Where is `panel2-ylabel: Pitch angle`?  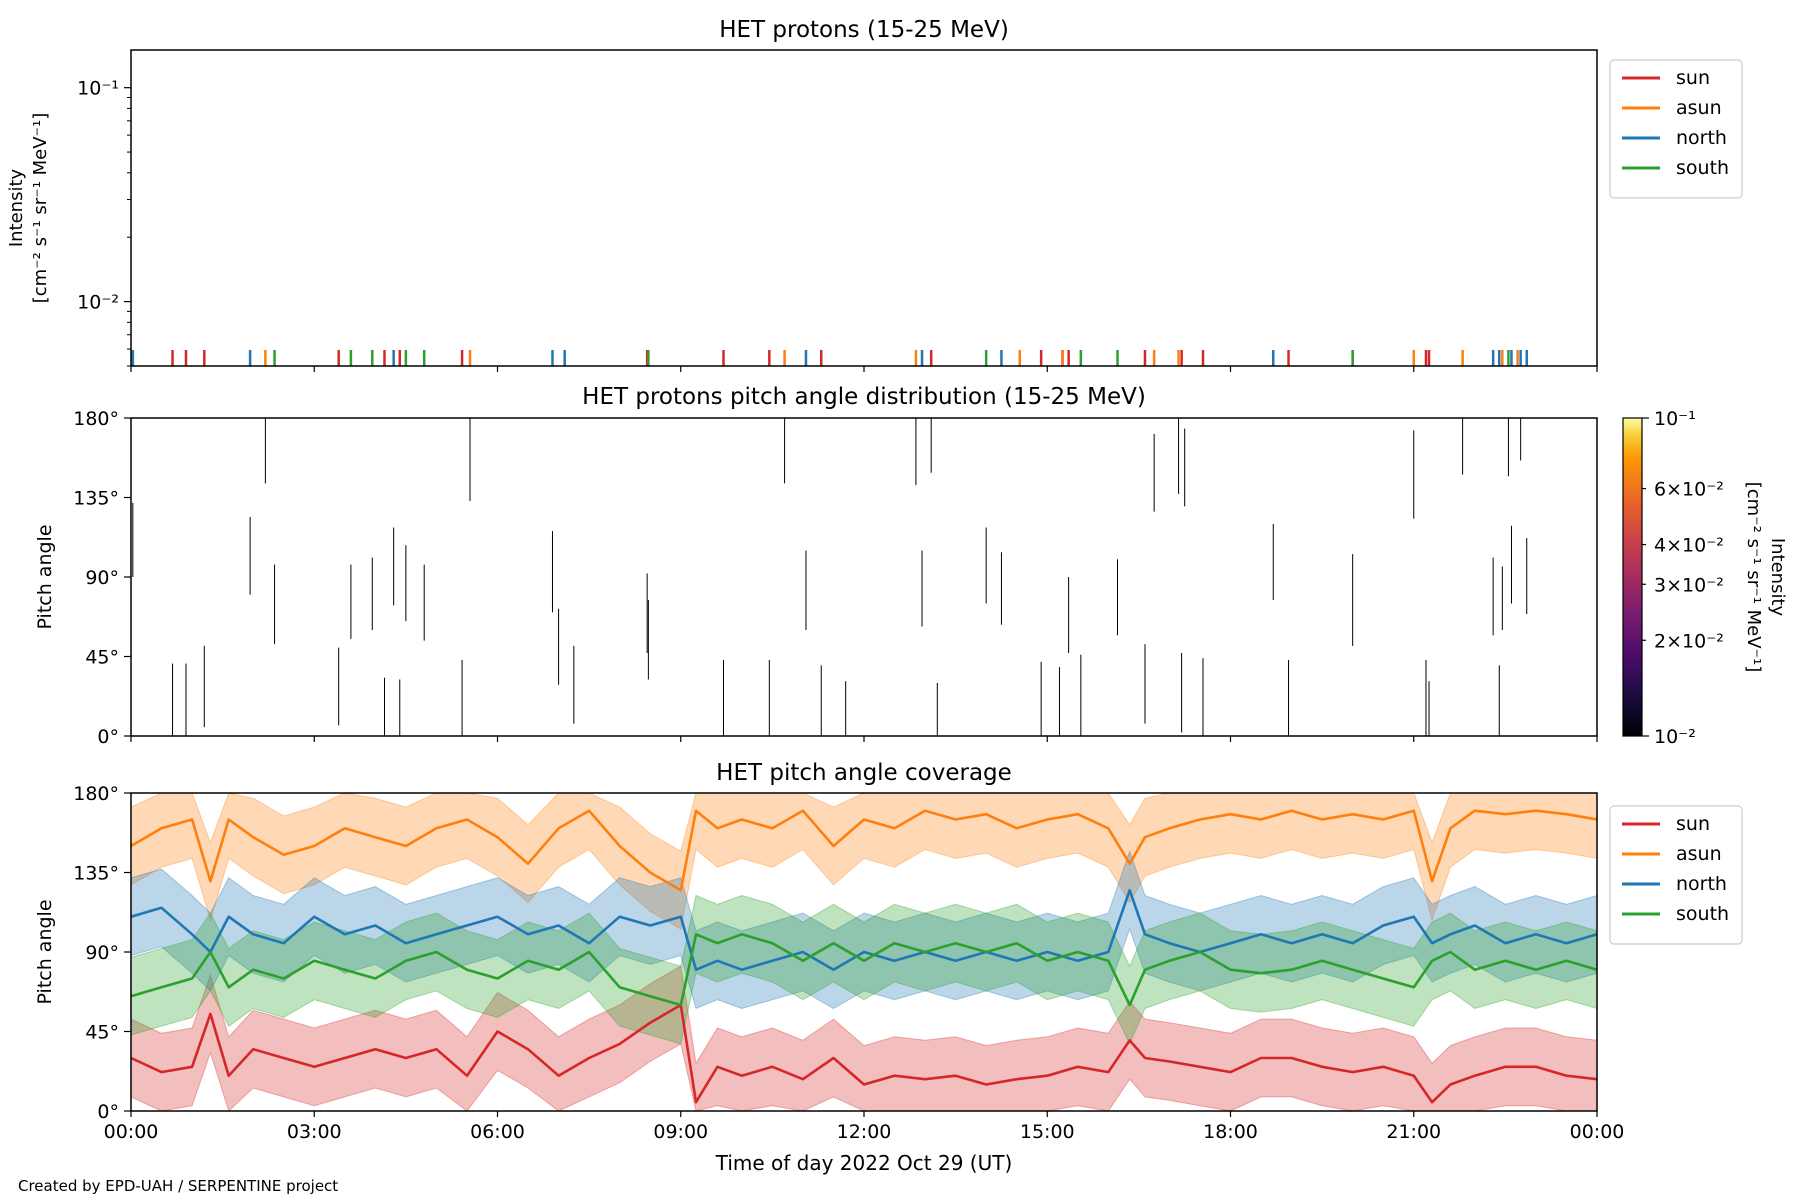 panel2-ylabel: Pitch angle is located at coordinates (45, 576).